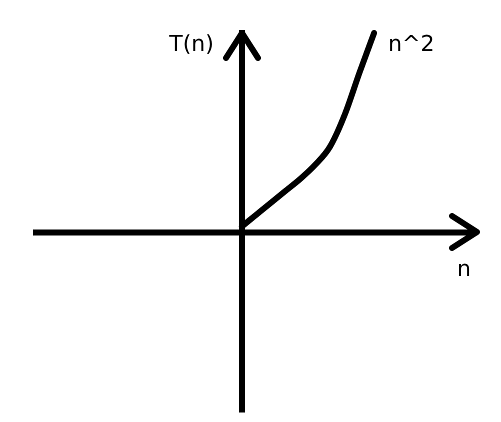  What do you see at coordinates (191, 44) in the screenshot?
I see `y-axis-title: T(n)` at bounding box center [191, 44].